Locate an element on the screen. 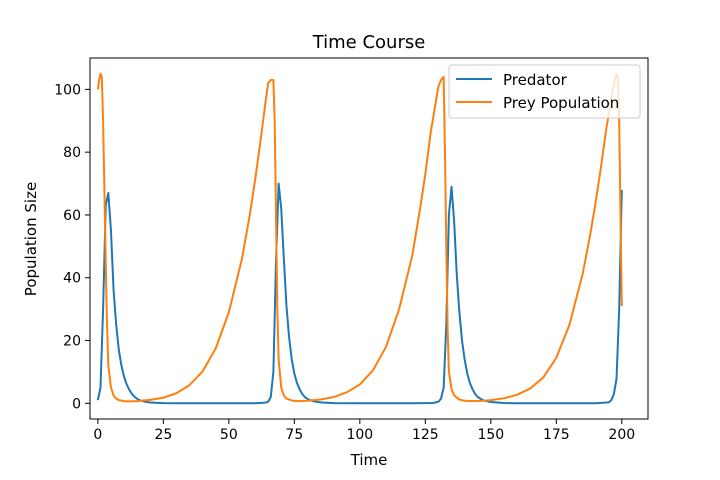 The width and height of the screenshot is (720, 480). y-tick-label: 20 is located at coordinates (72, 342).